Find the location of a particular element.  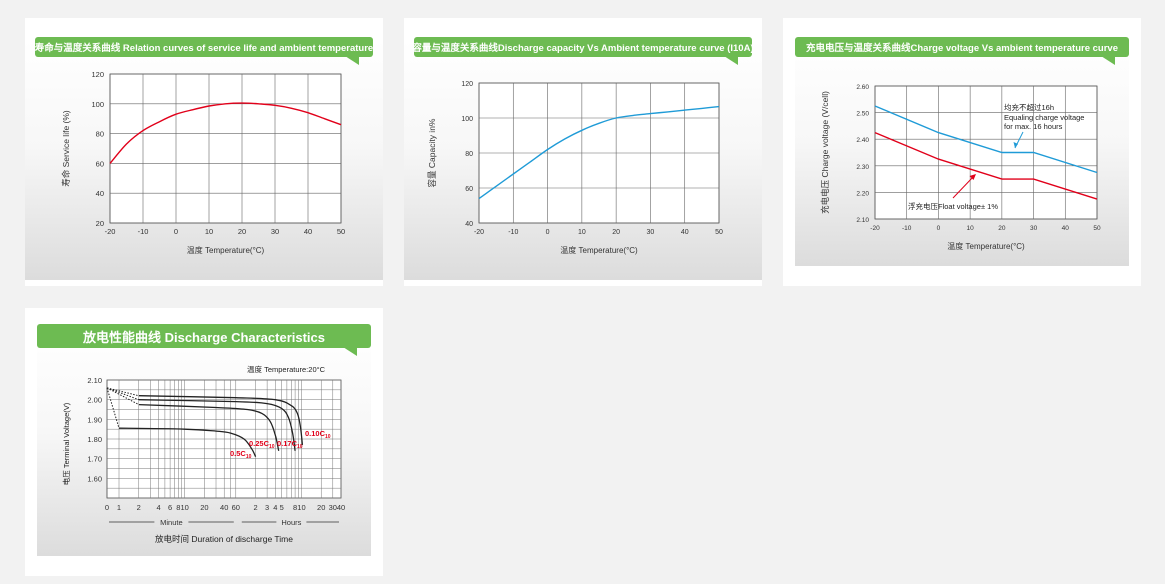

y-tick-label: 1.60 is located at coordinates (94, 478).